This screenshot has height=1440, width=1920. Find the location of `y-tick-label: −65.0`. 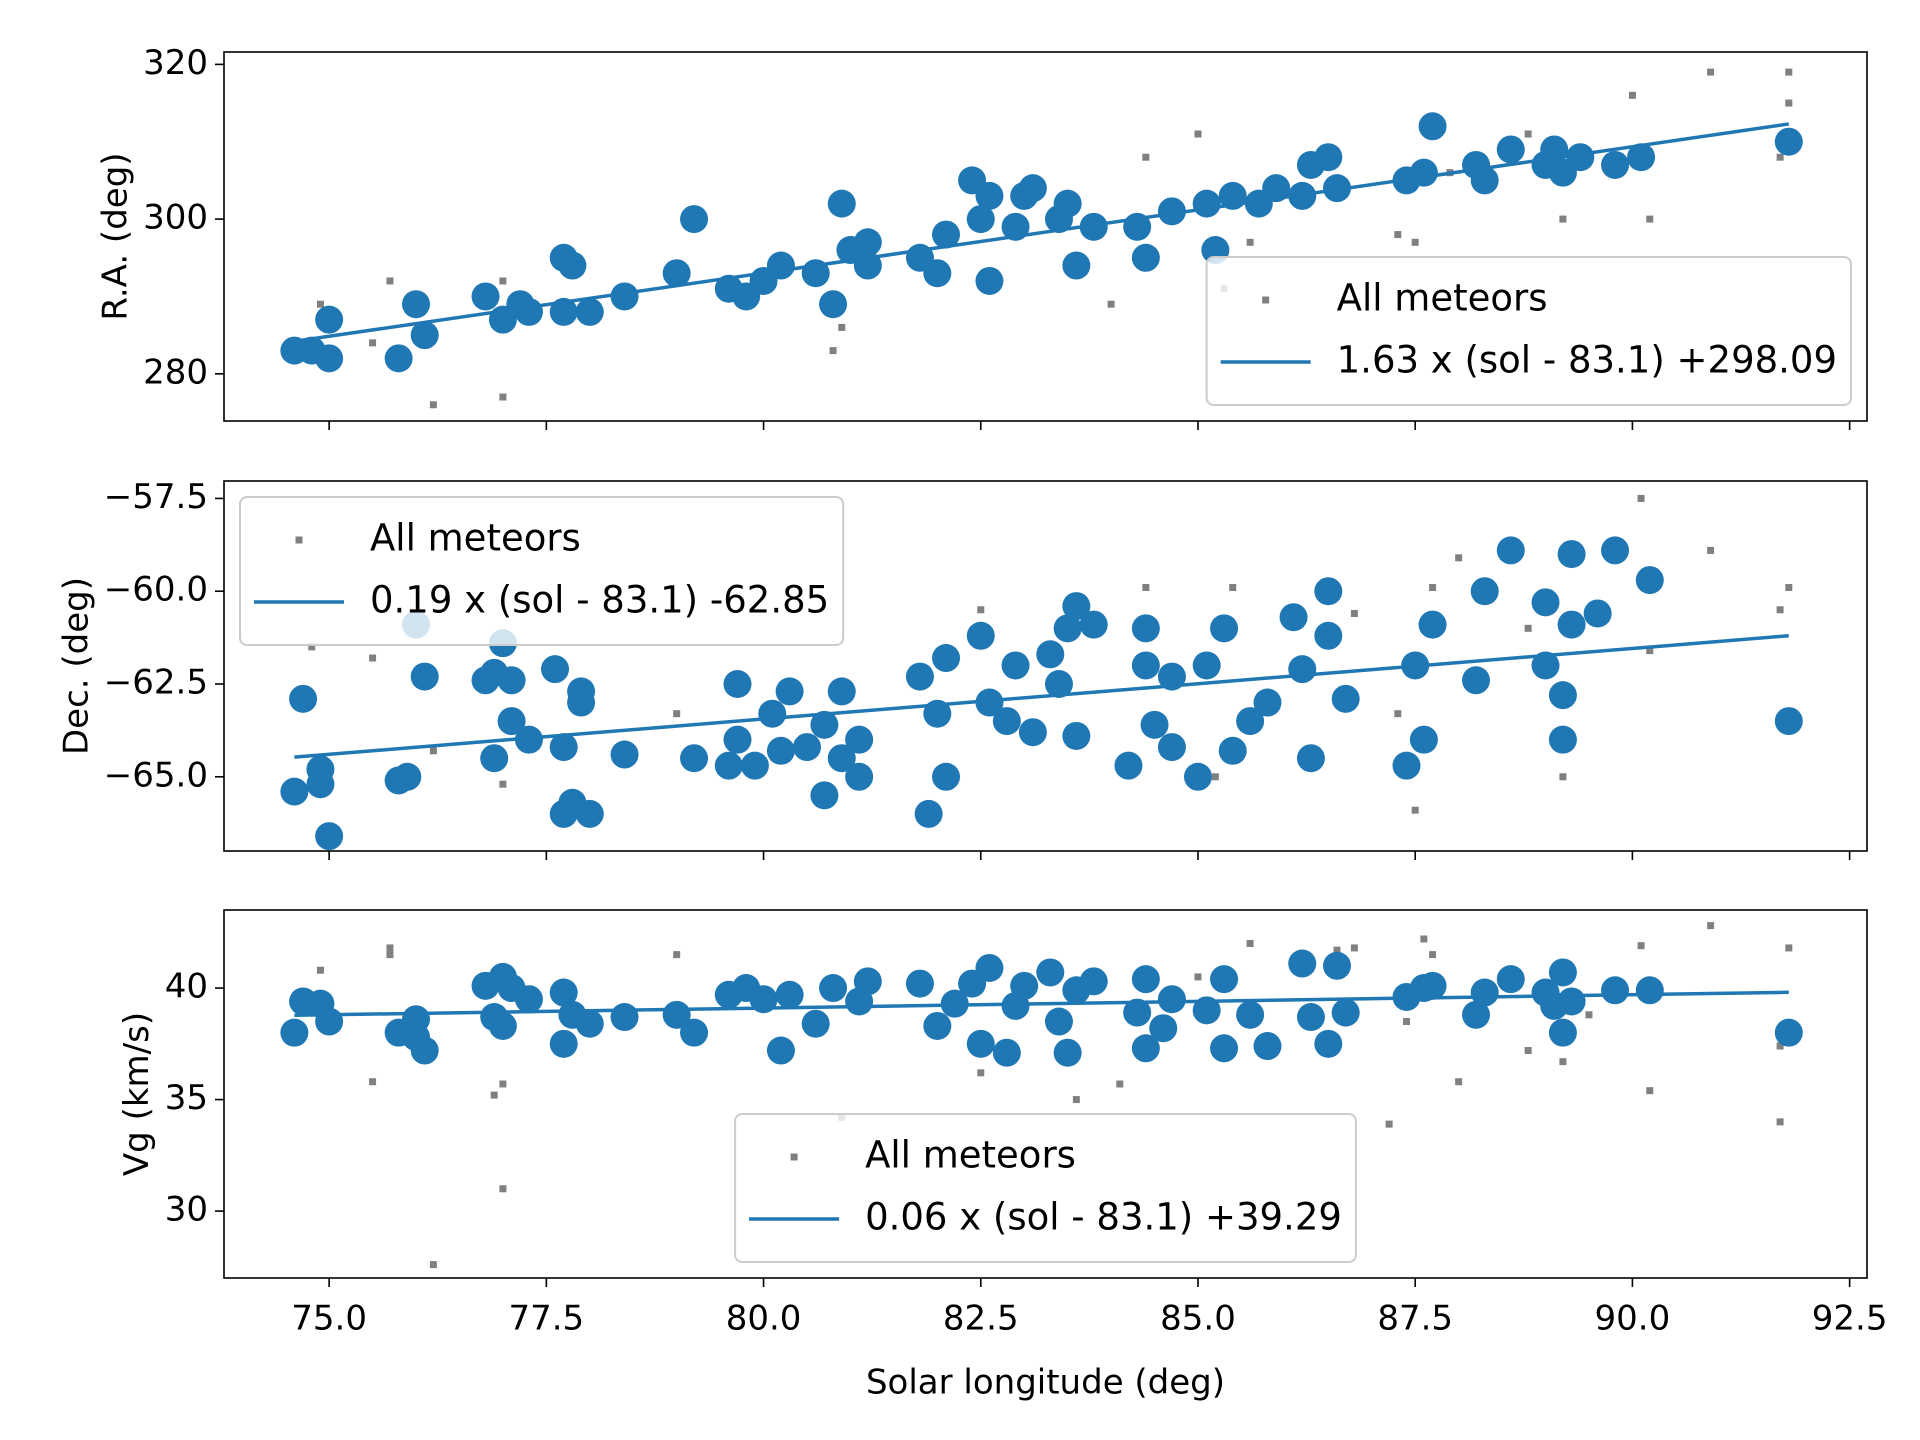

y-tick-label: −65.0 is located at coordinates (156, 775).